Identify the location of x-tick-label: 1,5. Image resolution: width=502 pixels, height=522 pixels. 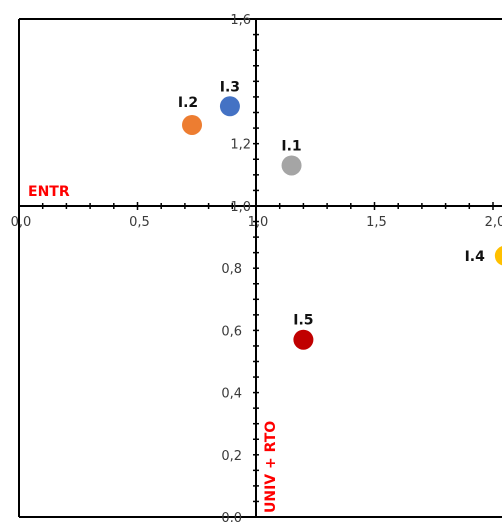
(376, 222).